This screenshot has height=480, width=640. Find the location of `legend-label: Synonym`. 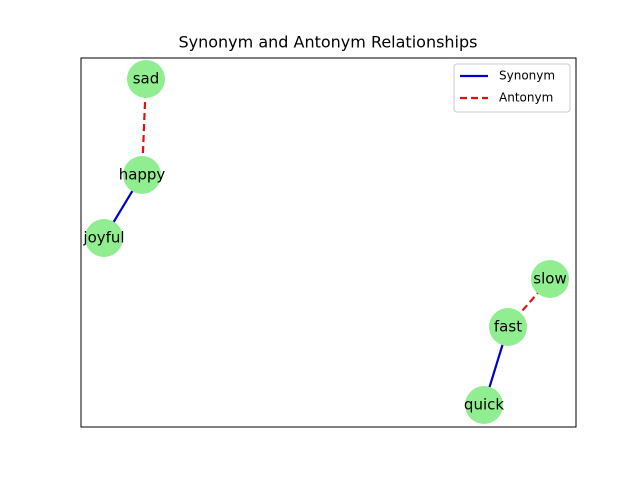

legend-label: Synonym is located at coordinates (527, 76).